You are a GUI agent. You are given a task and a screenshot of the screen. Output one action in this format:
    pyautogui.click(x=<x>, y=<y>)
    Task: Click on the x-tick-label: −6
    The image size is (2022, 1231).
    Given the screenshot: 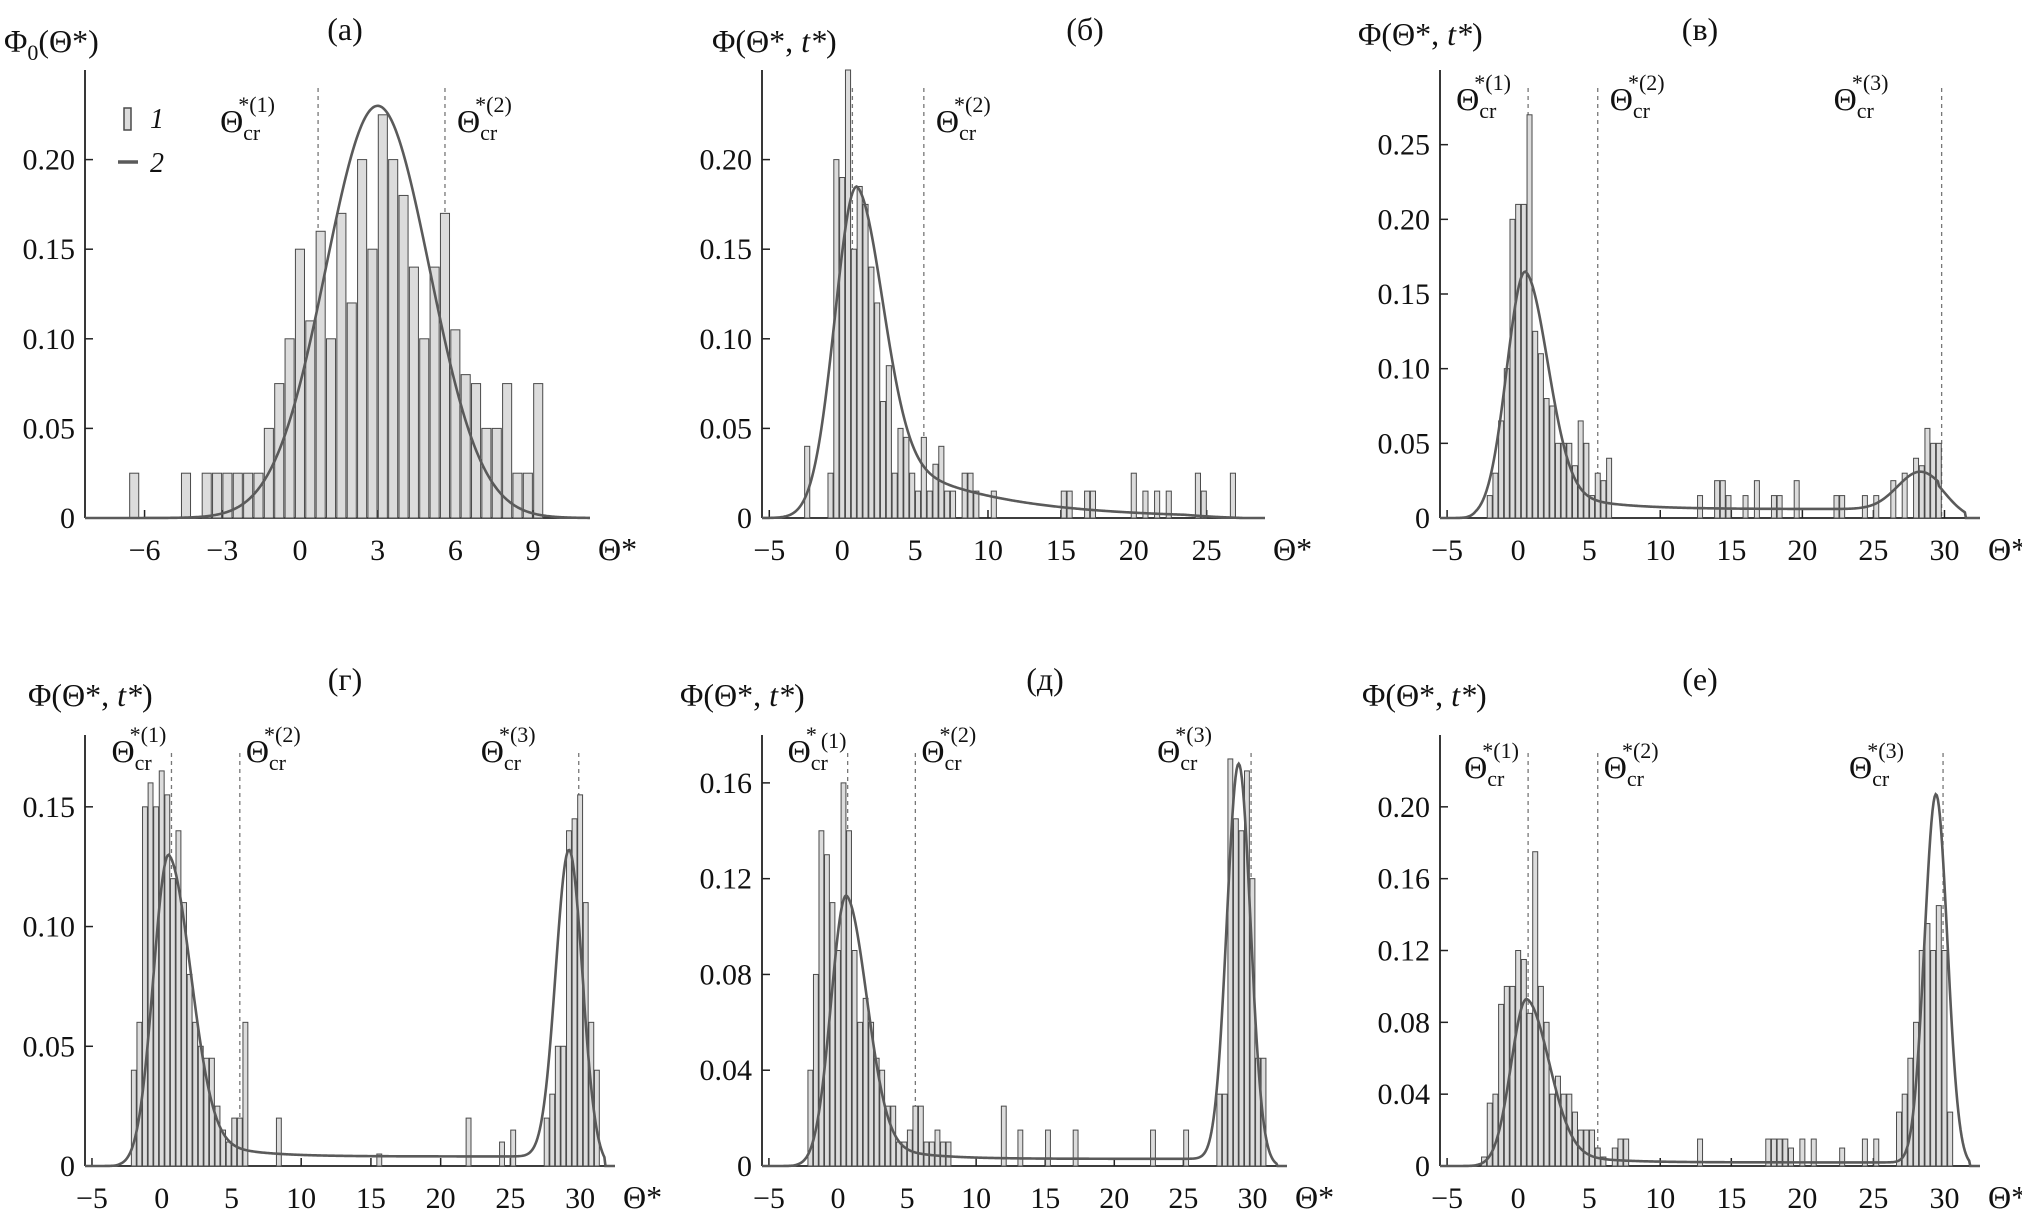 What is the action you would take?
    pyautogui.click(x=145, y=550)
    